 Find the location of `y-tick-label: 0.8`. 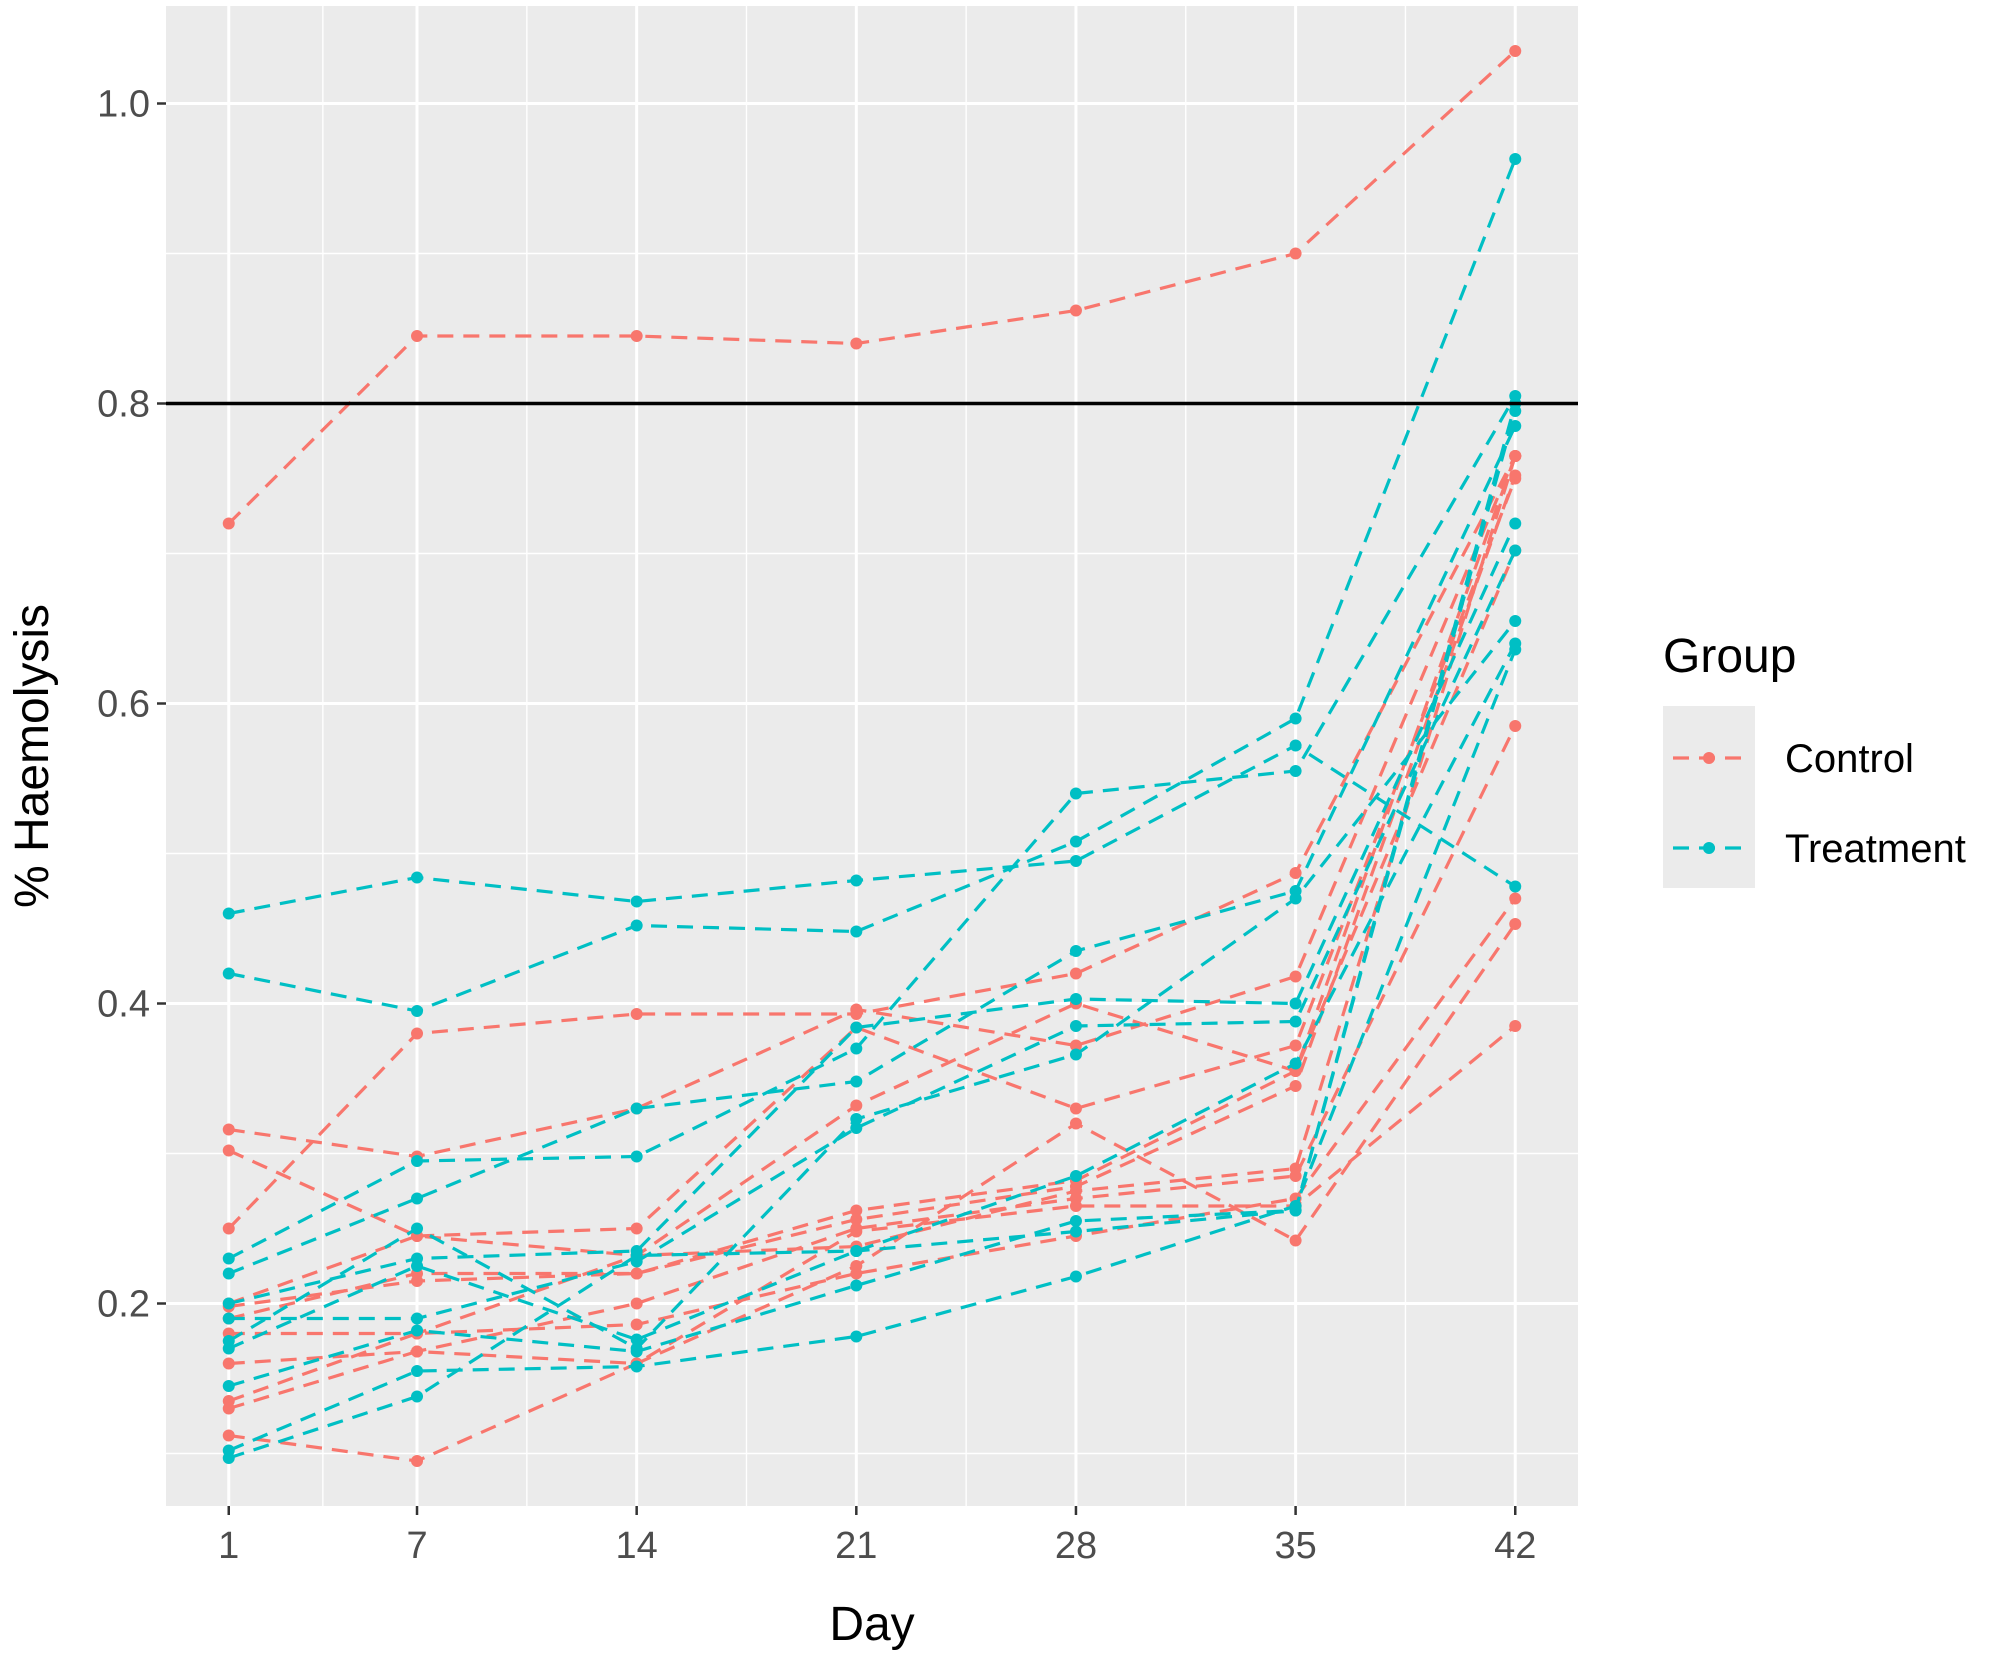

y-tick-label: 0.8 is located at coordinates (123, 405).